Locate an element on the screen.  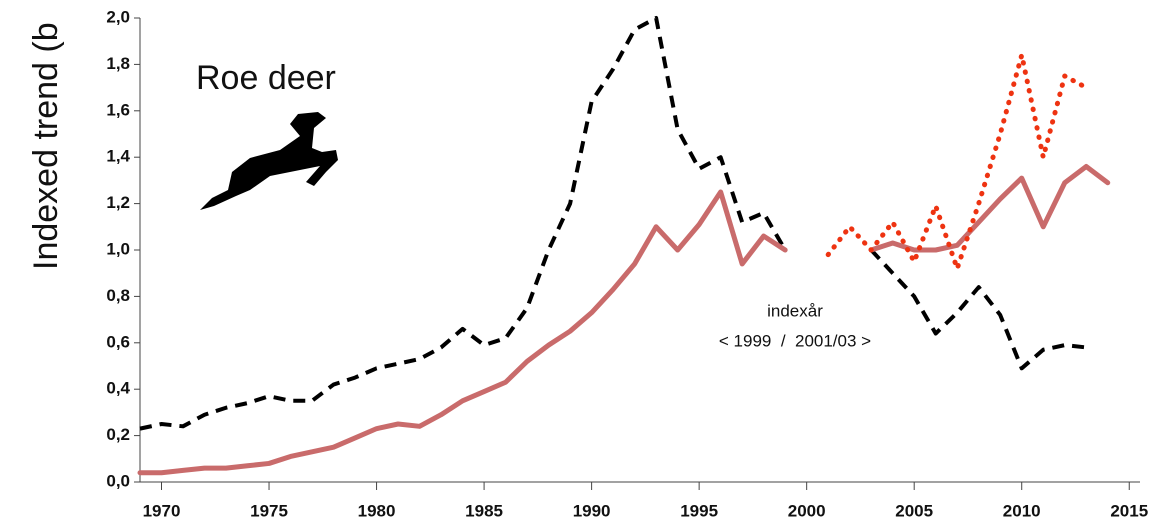
y-tick-label: 0,2 is located at coordinates (118, 434).